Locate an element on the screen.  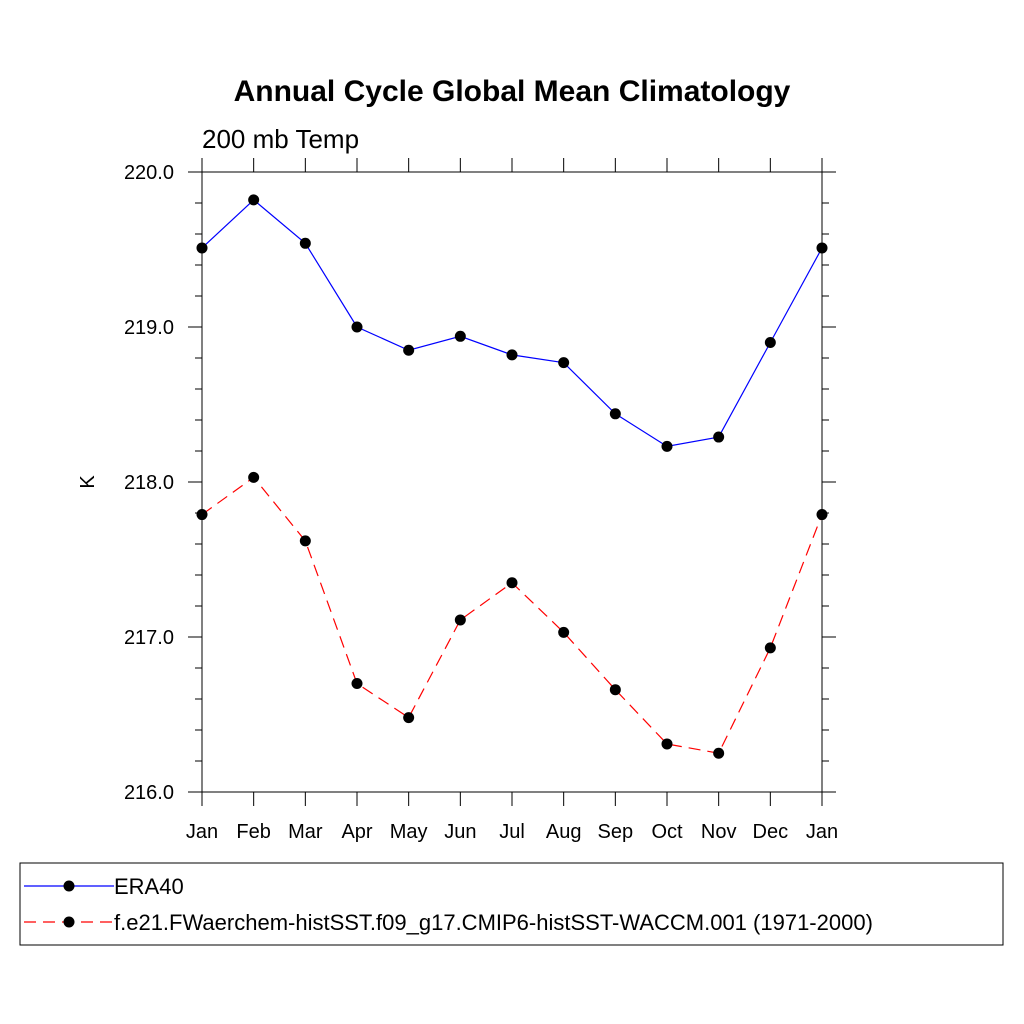
x-tick-label: Oct is located at coordinates (667, 832).